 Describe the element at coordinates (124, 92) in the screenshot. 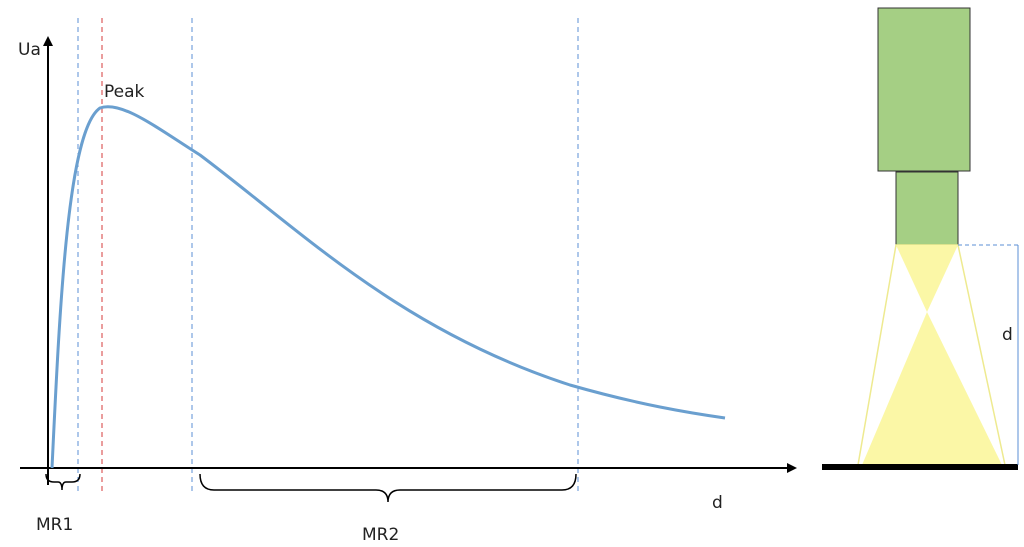

I see `peak-label: Peak` at that location.